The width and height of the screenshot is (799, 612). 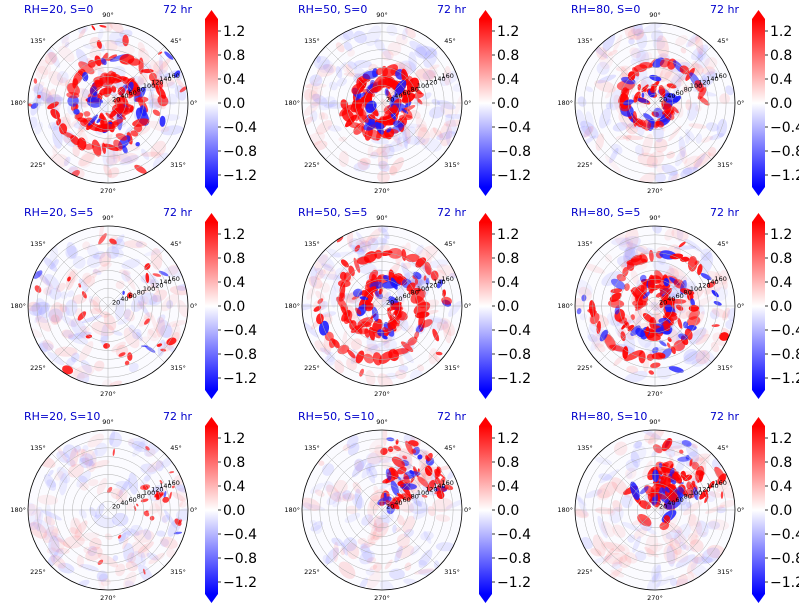 What do you see at coordinates (431, 83) in the screenshot?
I see `radial-tick-label: 120` at bounding box center [431, 83].